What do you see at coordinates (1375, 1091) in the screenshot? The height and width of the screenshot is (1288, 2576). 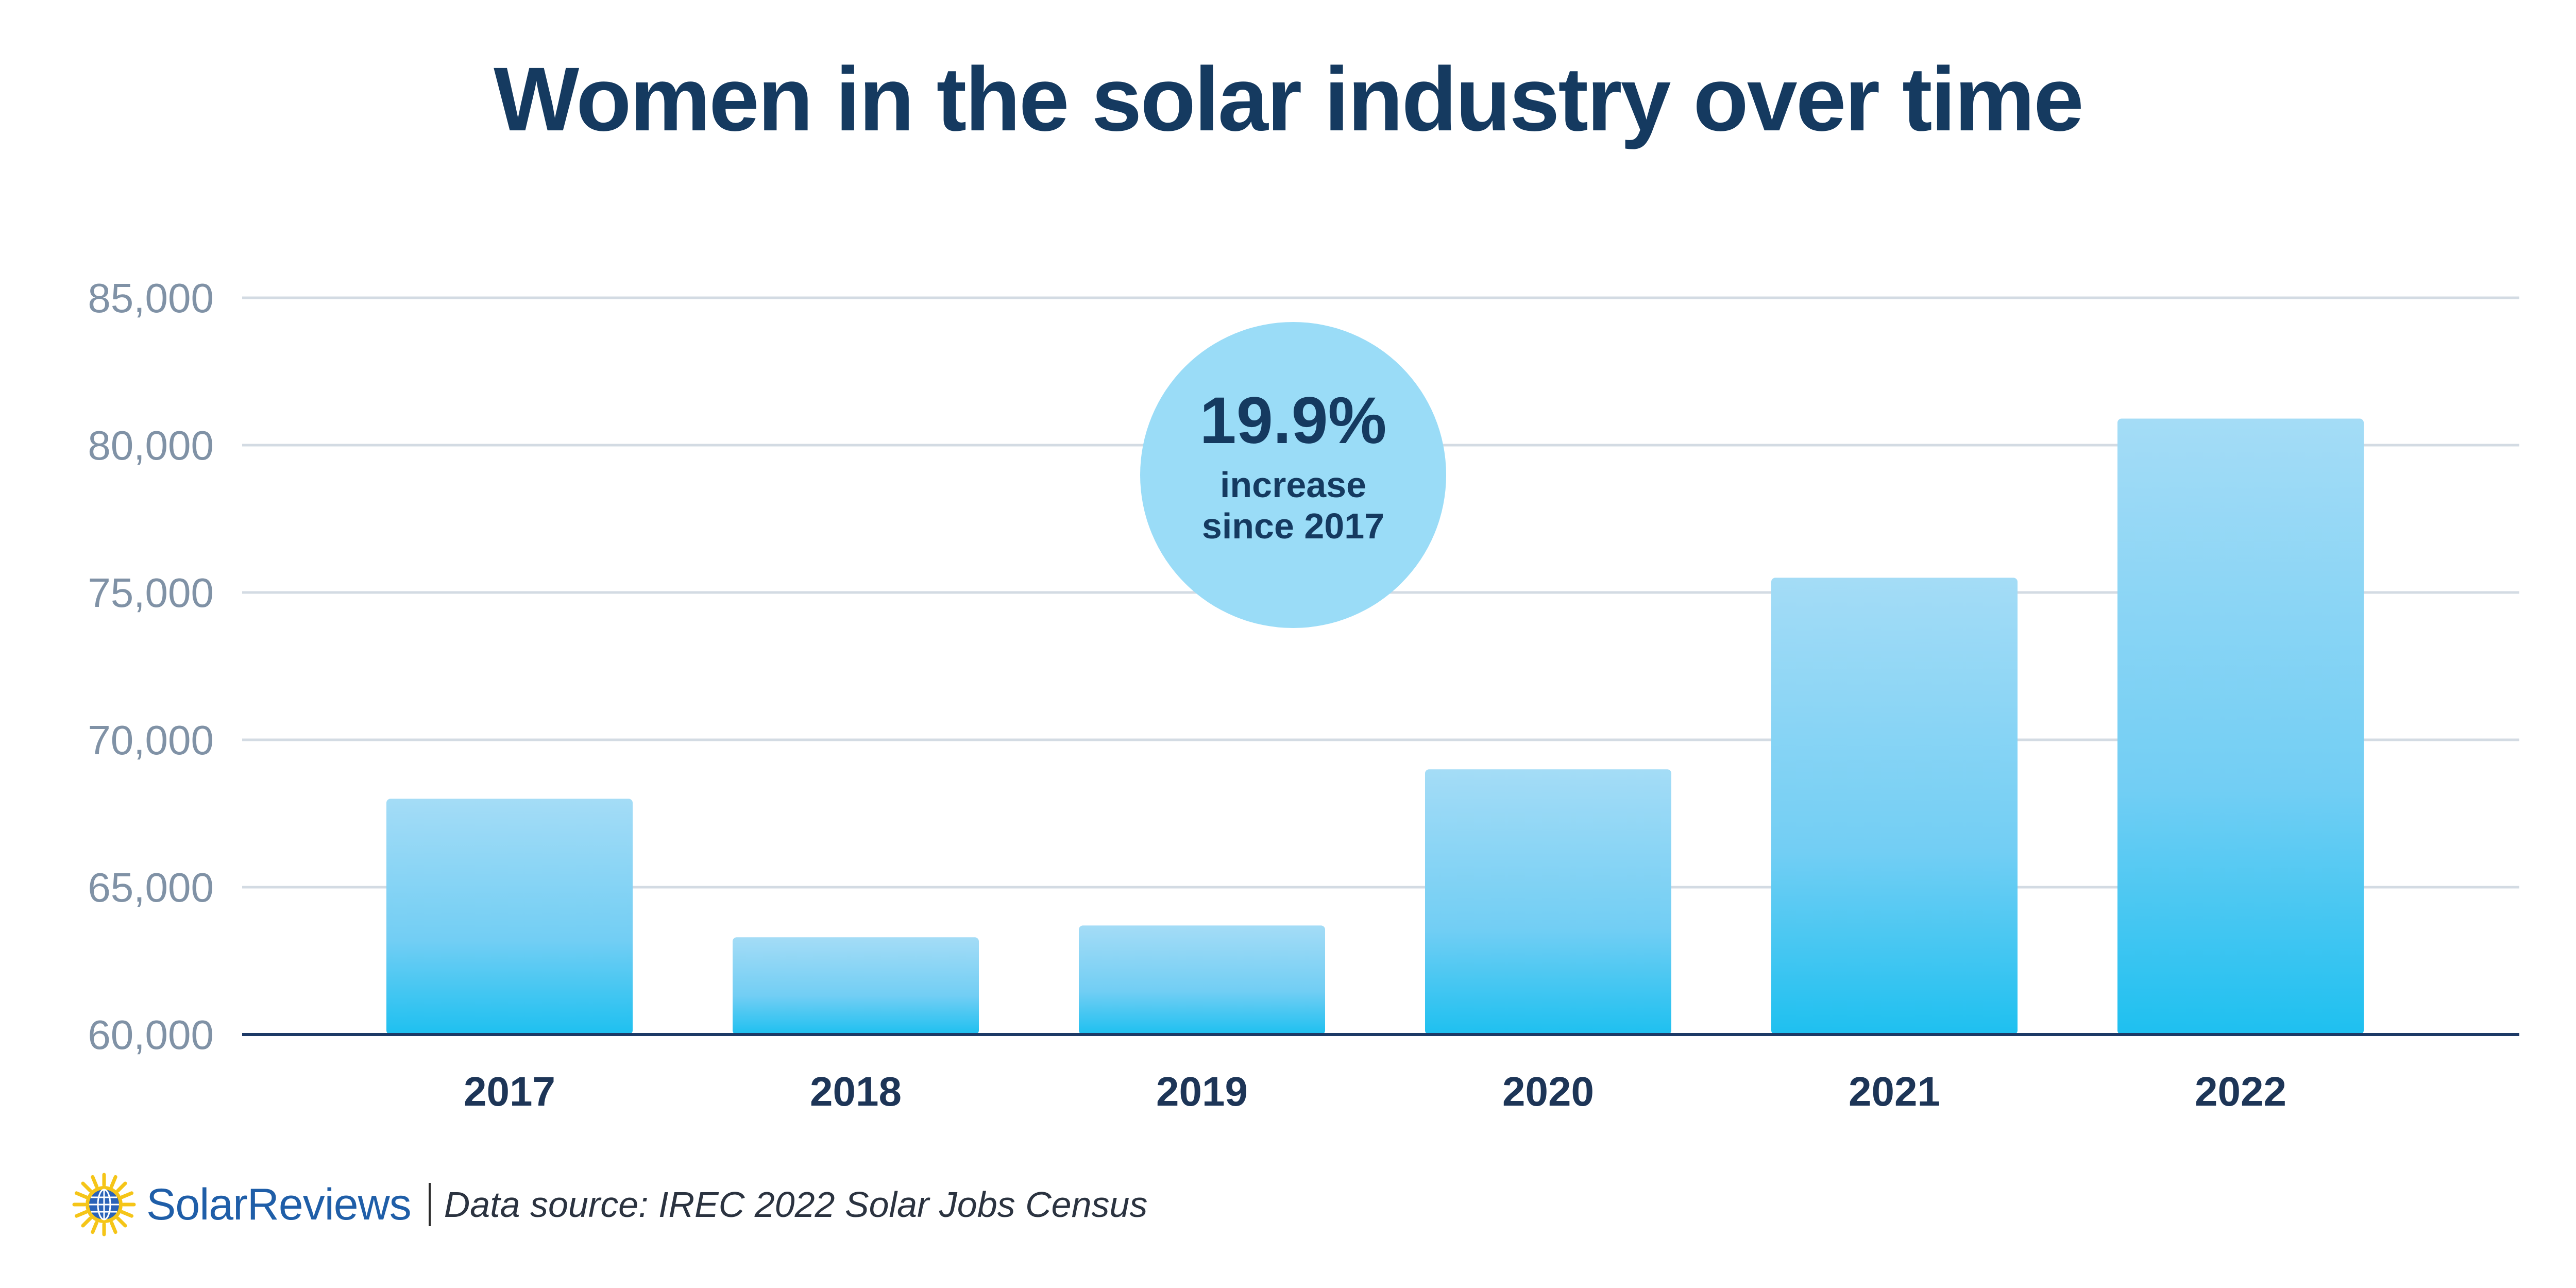 I see `x-axis-tick-labels: 2017 2018 2019 2020 2021 2022` at bounding box center [1375, 1091].